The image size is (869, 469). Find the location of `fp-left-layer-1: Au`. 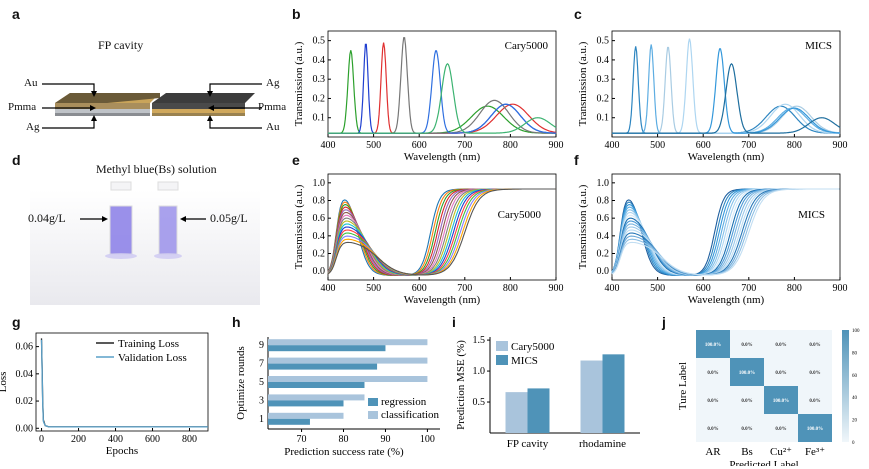

fp-left-layer-1: Au is located at coordinates (31, 83).